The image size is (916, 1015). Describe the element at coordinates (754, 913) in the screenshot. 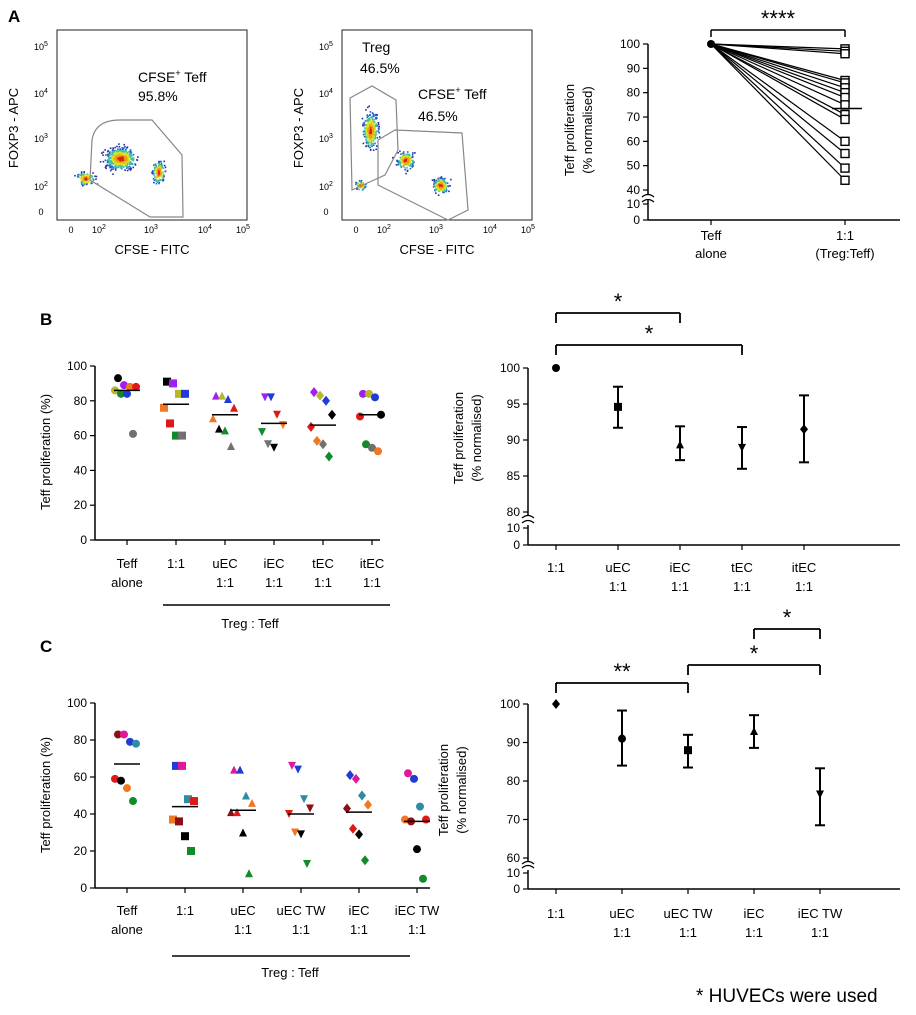

I see `errorbar-c-category-label: iEC` at that location.